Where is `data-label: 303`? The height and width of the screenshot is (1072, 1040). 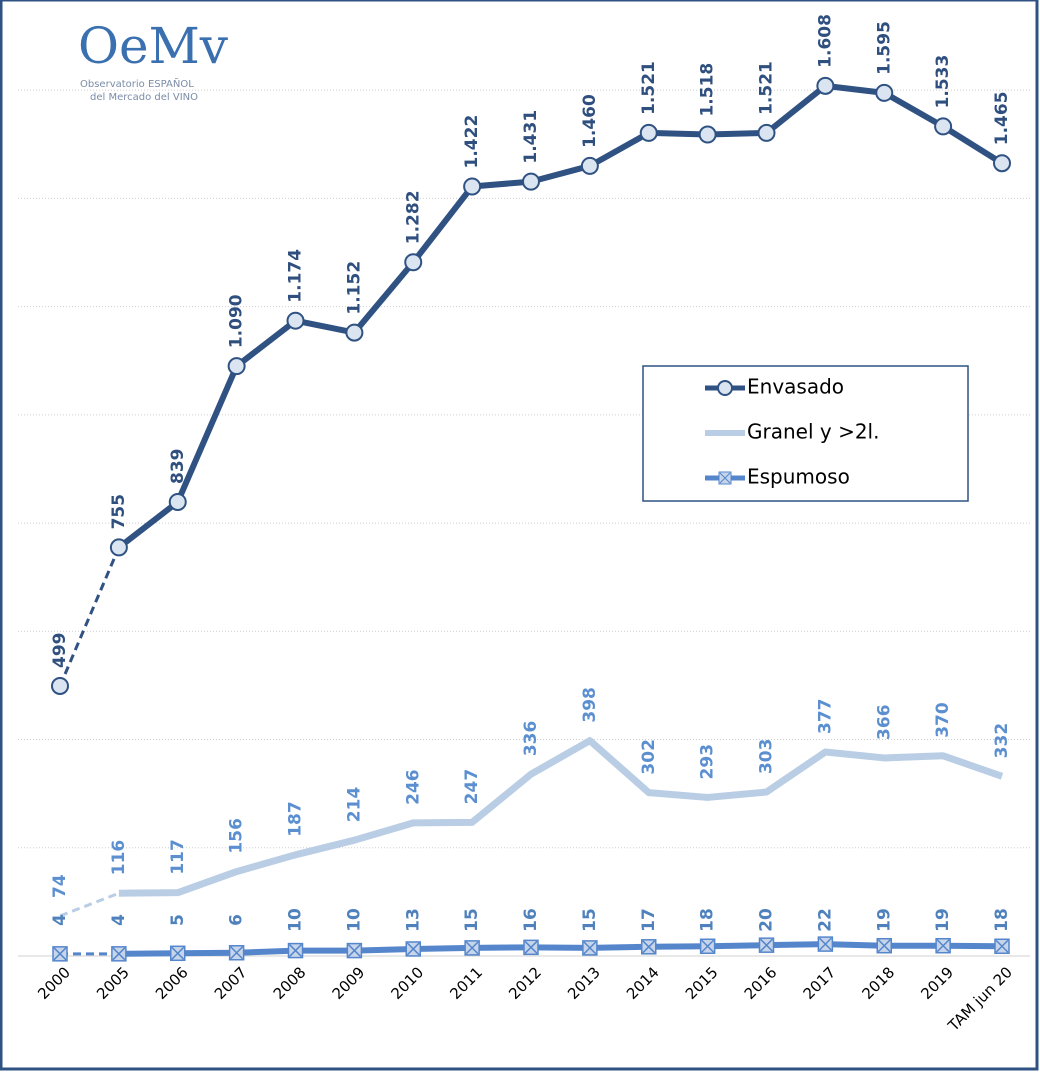
data-label: 303 is located at coordinates (767, 757).